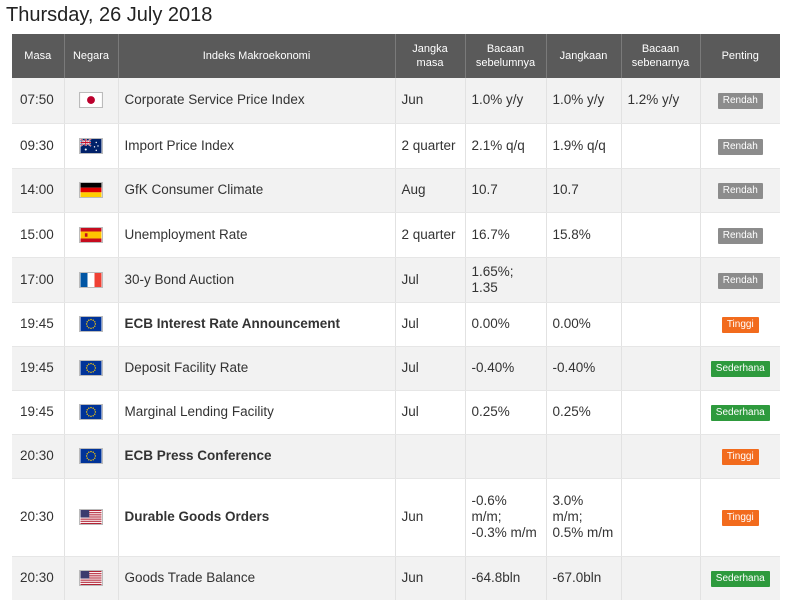  What do you see at coordinates (505, 280) in the screenshot?
I see `previous-cell: 1.65%; 1.35` at bounding box center [505, 280].